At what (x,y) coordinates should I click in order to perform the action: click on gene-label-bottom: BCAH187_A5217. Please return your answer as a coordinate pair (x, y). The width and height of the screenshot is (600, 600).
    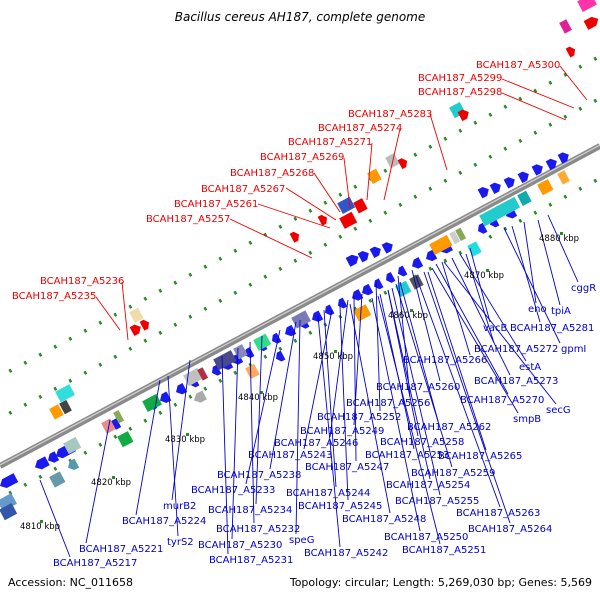
    Looking at the image, I should click on (95, 563).